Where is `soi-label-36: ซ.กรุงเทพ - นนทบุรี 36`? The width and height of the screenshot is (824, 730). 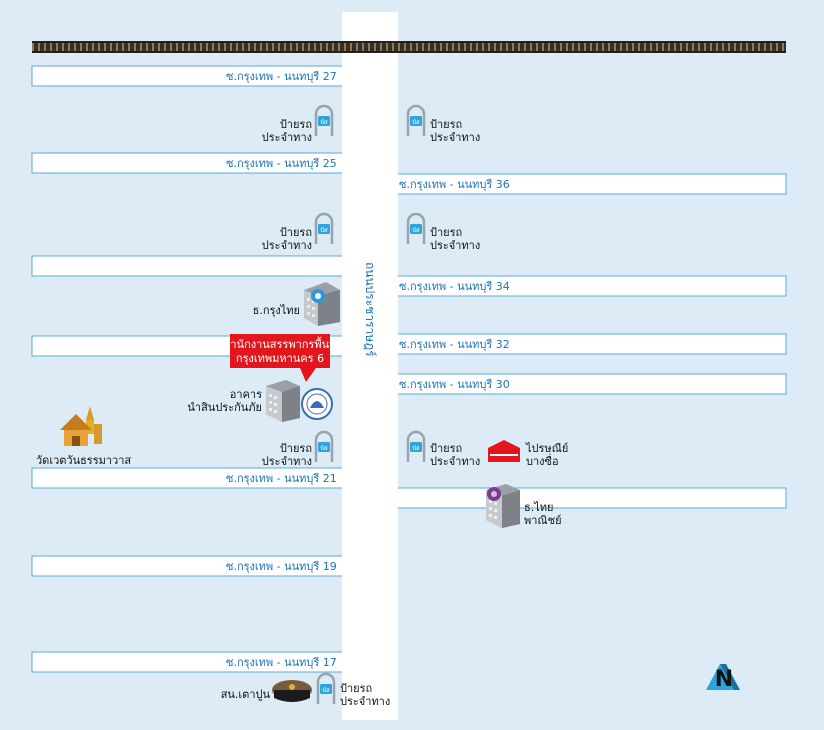 soi-label-36: ซ.กรุงเทพ - นนทบุรี 36 is located at coordinates (454, 184).